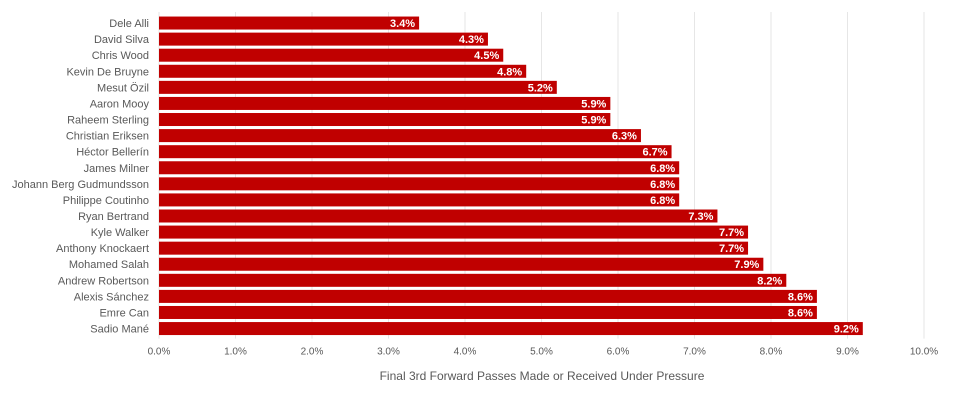 The image size is (954, 400). I want to click on x-tick-label: 4.0%, so click(465, 352).